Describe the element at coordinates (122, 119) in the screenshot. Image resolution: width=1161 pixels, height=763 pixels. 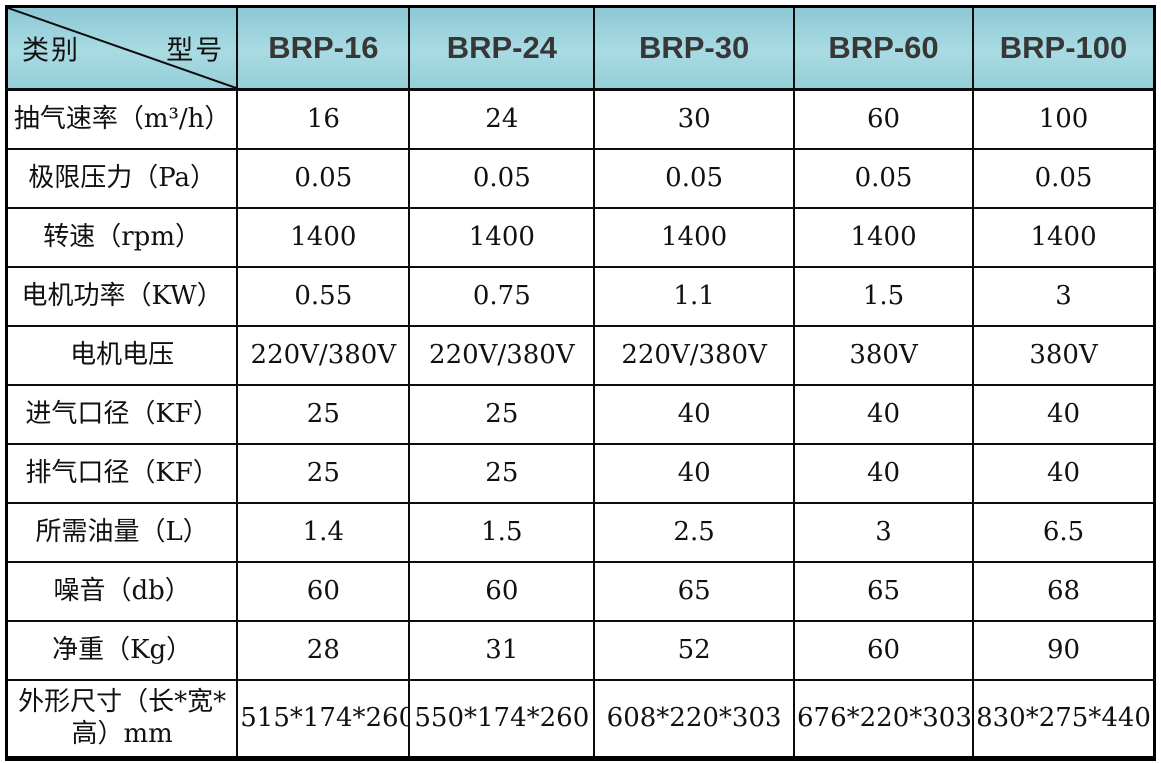
I see `row-label: 抽气速率（m³/h）` at that location.